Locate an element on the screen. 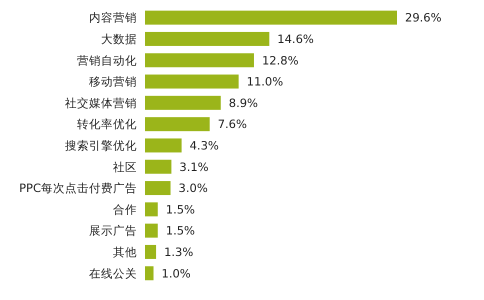 The image size is (484, 300). category-label: 展示广告 is located at coordinates (113, 231).